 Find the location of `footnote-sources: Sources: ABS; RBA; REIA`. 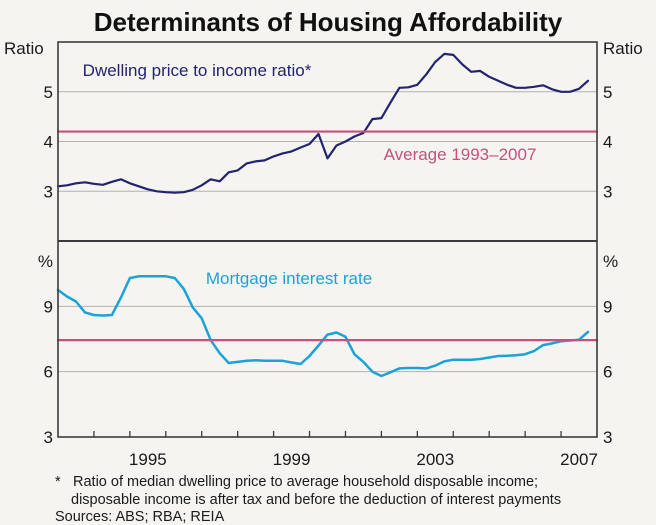

footnote-sources: Sources: ABS; RBA; REIA is located at coordinates (140, 517).